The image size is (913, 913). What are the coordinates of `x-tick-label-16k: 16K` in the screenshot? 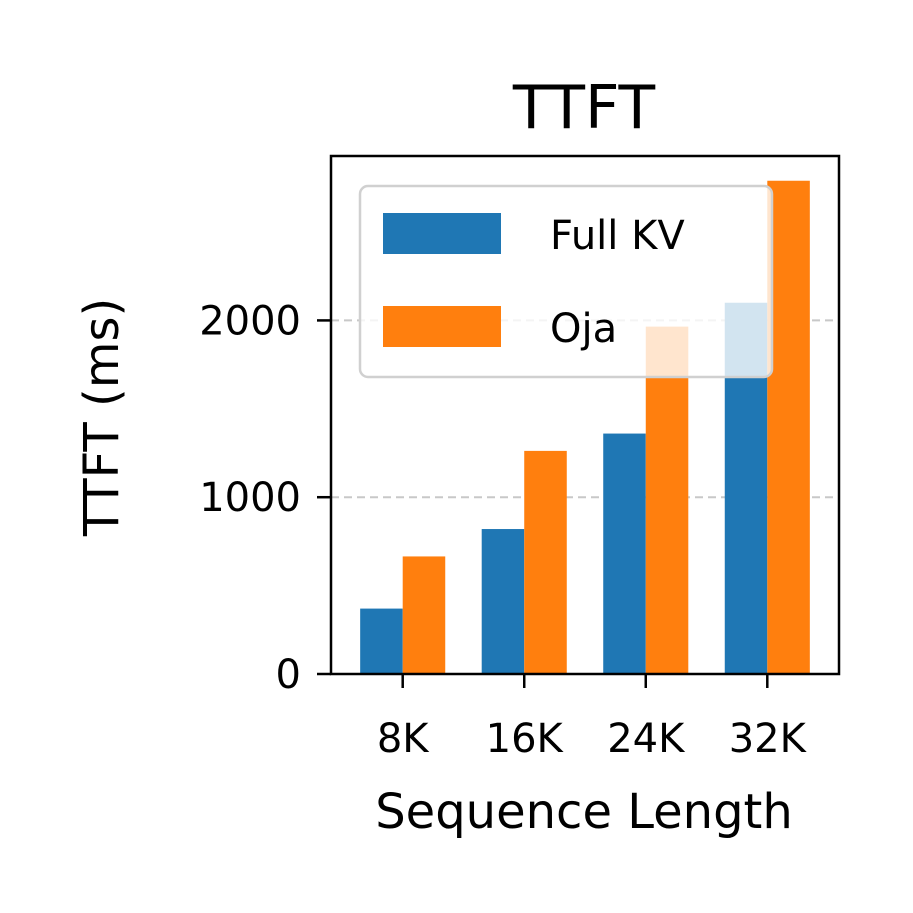 It's located at (525, 739).